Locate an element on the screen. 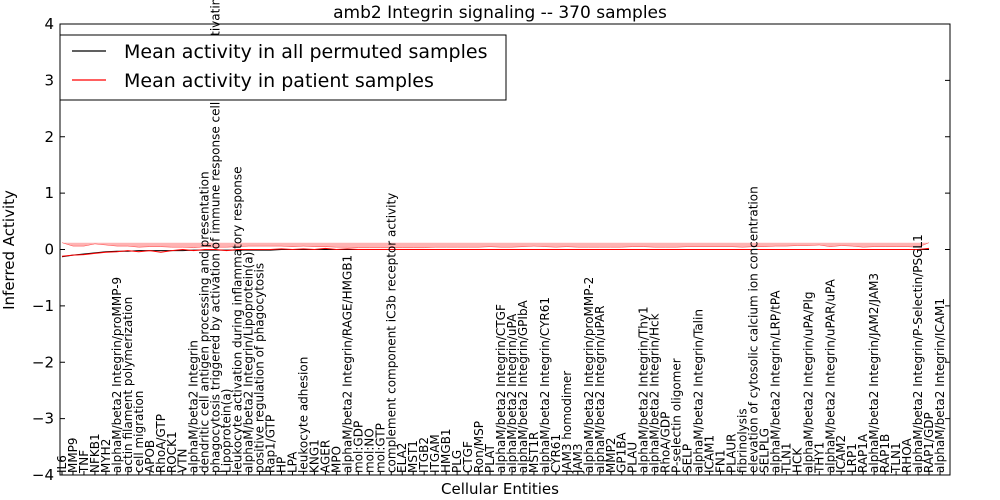 The height and width of the screenshot is (500, 1000). confidence-band is located at coordinates (495, 245).